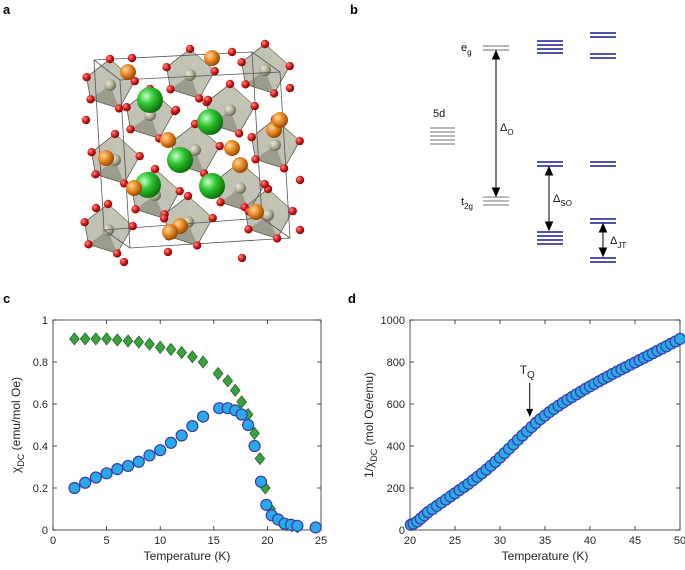  I want to click on x-tick-label: 50, so click(679, 541).